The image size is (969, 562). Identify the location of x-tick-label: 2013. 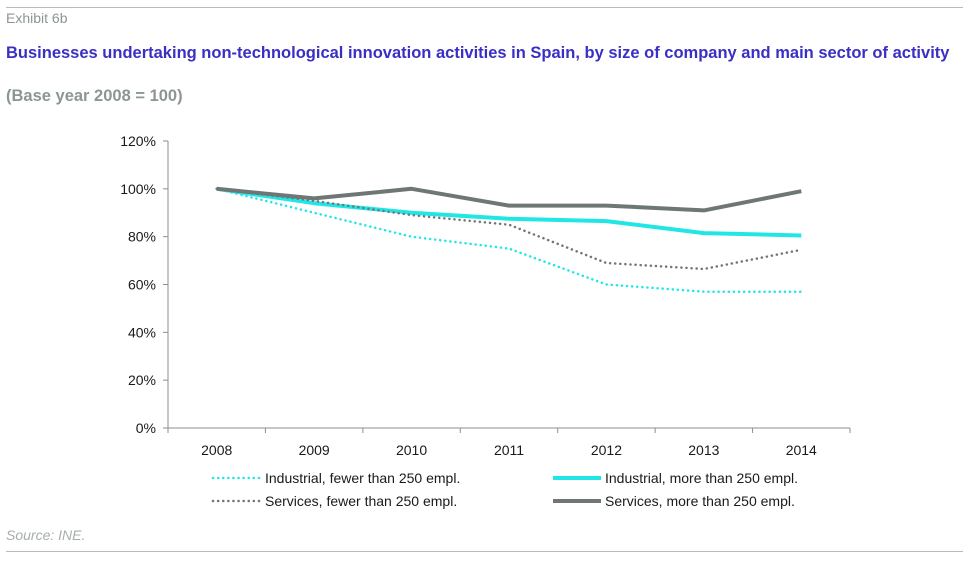
(703, 450).